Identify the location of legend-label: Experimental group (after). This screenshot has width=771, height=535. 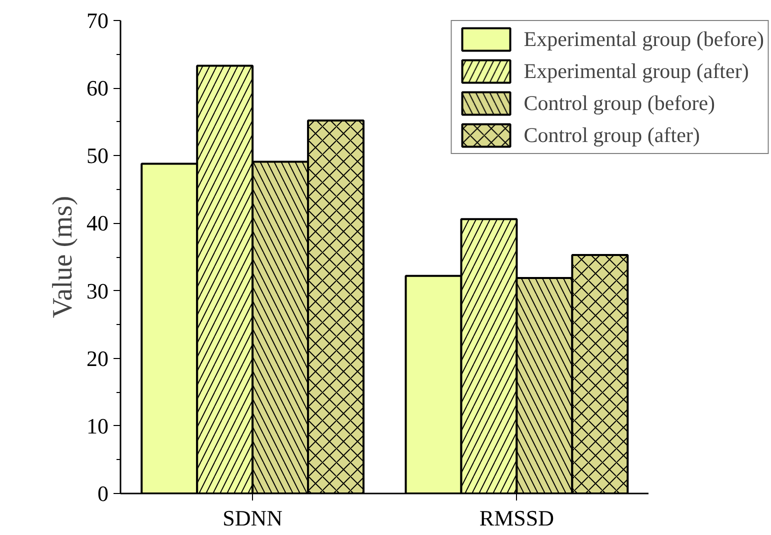
(636, 71).